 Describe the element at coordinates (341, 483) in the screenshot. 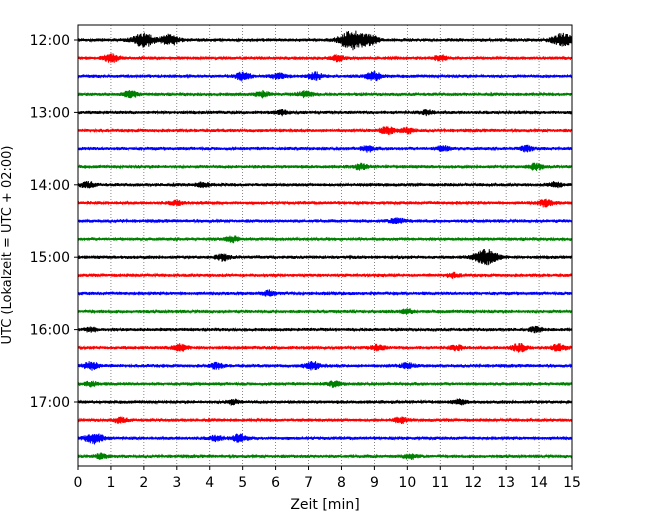

I see `x-tick-label: 8` at that location.